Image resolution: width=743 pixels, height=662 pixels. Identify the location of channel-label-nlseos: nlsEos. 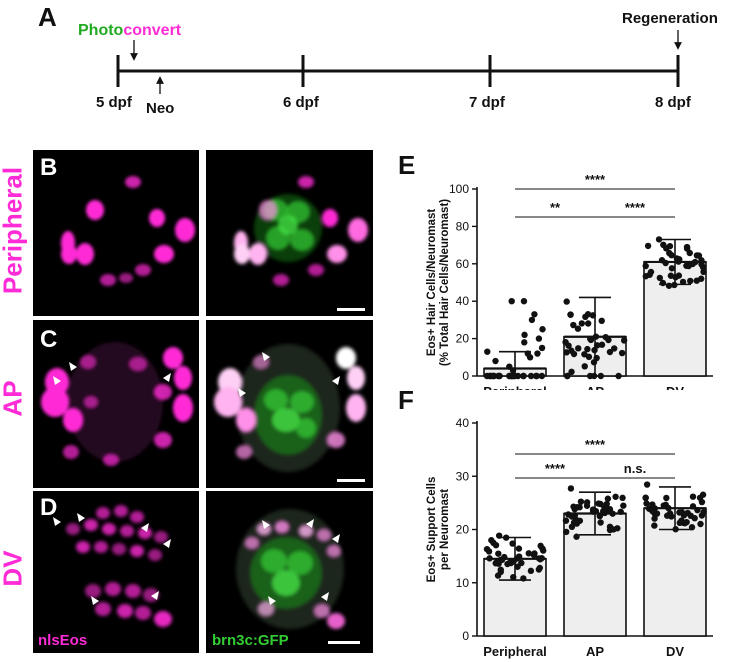
(63, 640).